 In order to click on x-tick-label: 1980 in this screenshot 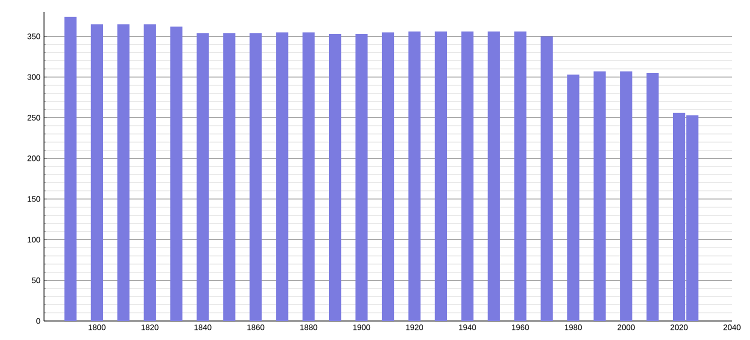, I will do `click(573, 327)`.